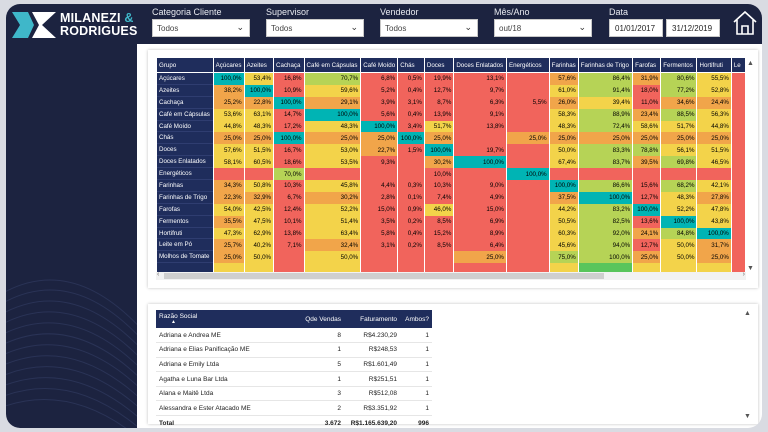  What do you see at coordinates (372, 319) in the screenshot?
I see `col-faturamento: Faturamento` at bounding box center [372, 319].